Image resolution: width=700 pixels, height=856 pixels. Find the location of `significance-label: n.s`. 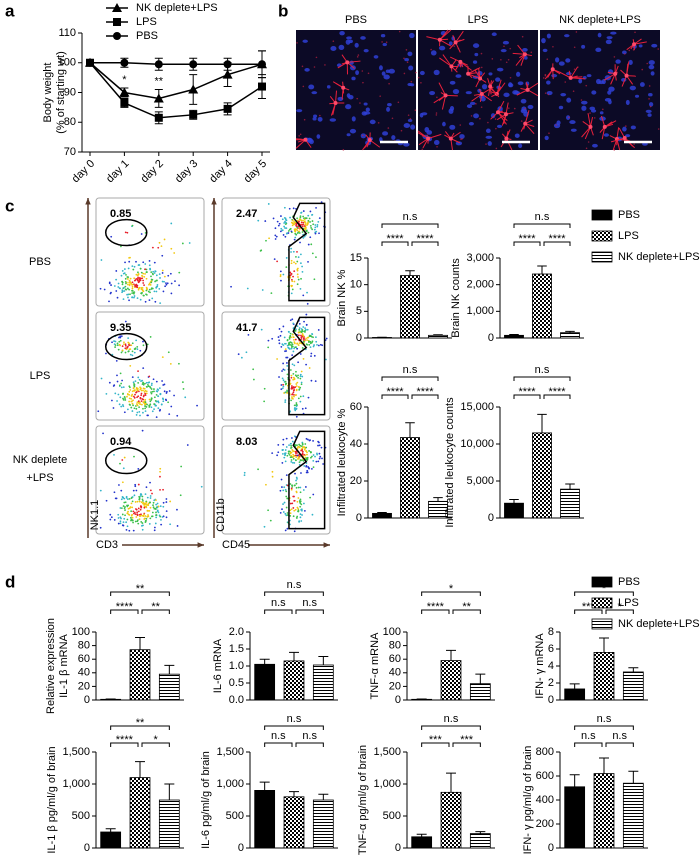

significance-label: n.s is located at coordinates (309, 603).